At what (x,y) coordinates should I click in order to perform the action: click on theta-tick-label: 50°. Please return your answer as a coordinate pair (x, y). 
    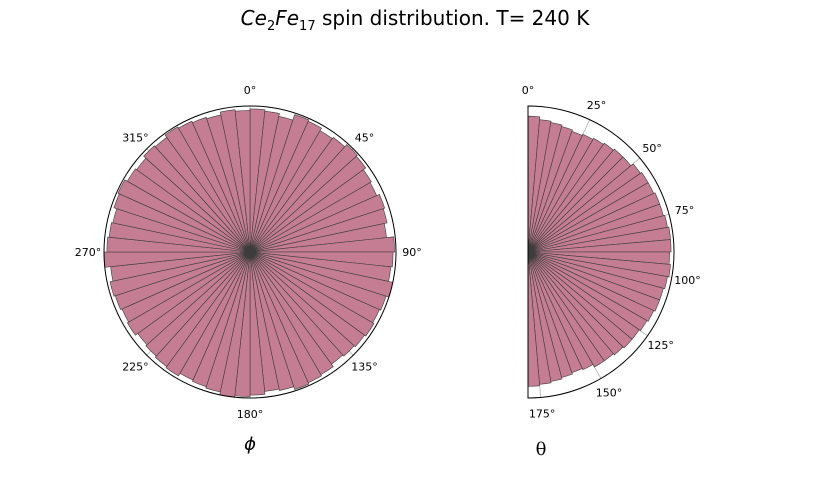
    Looking at the image, I should click on (652, 148).